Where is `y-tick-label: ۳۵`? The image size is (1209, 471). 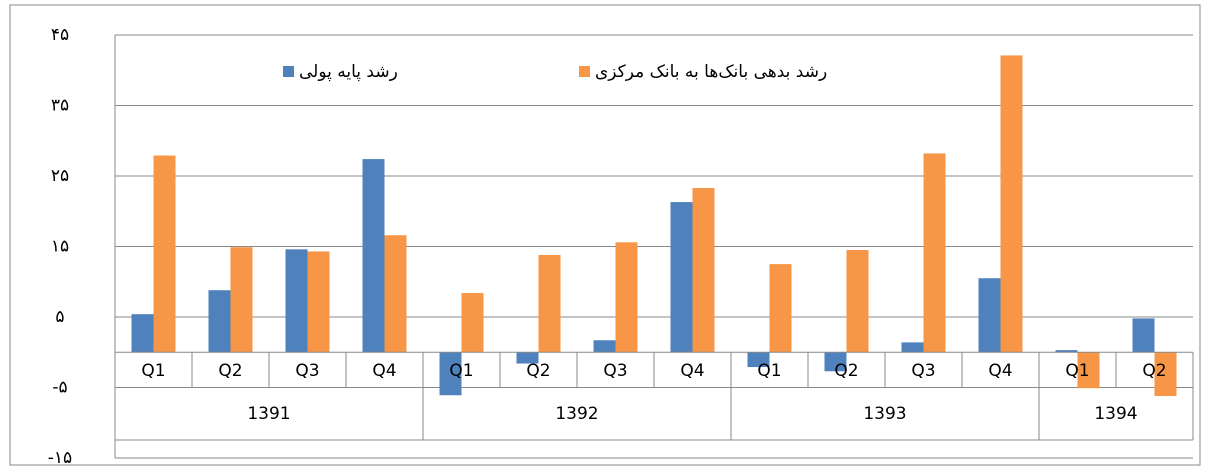 y-tick-label: ۳۵ is located at coordinates (60, 106).